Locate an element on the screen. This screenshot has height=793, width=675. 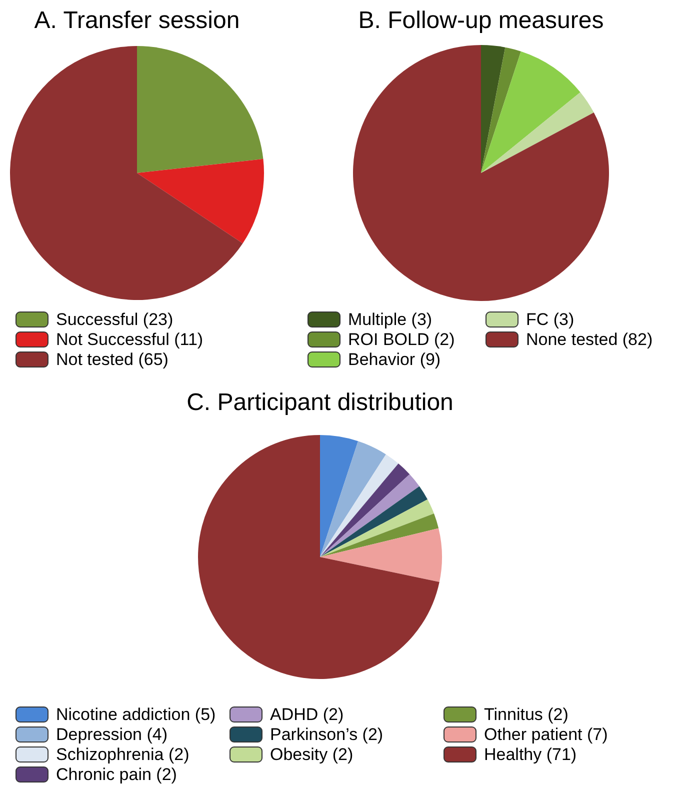
legend-label: Not Successful (11) is located at coordinates (130, 339).